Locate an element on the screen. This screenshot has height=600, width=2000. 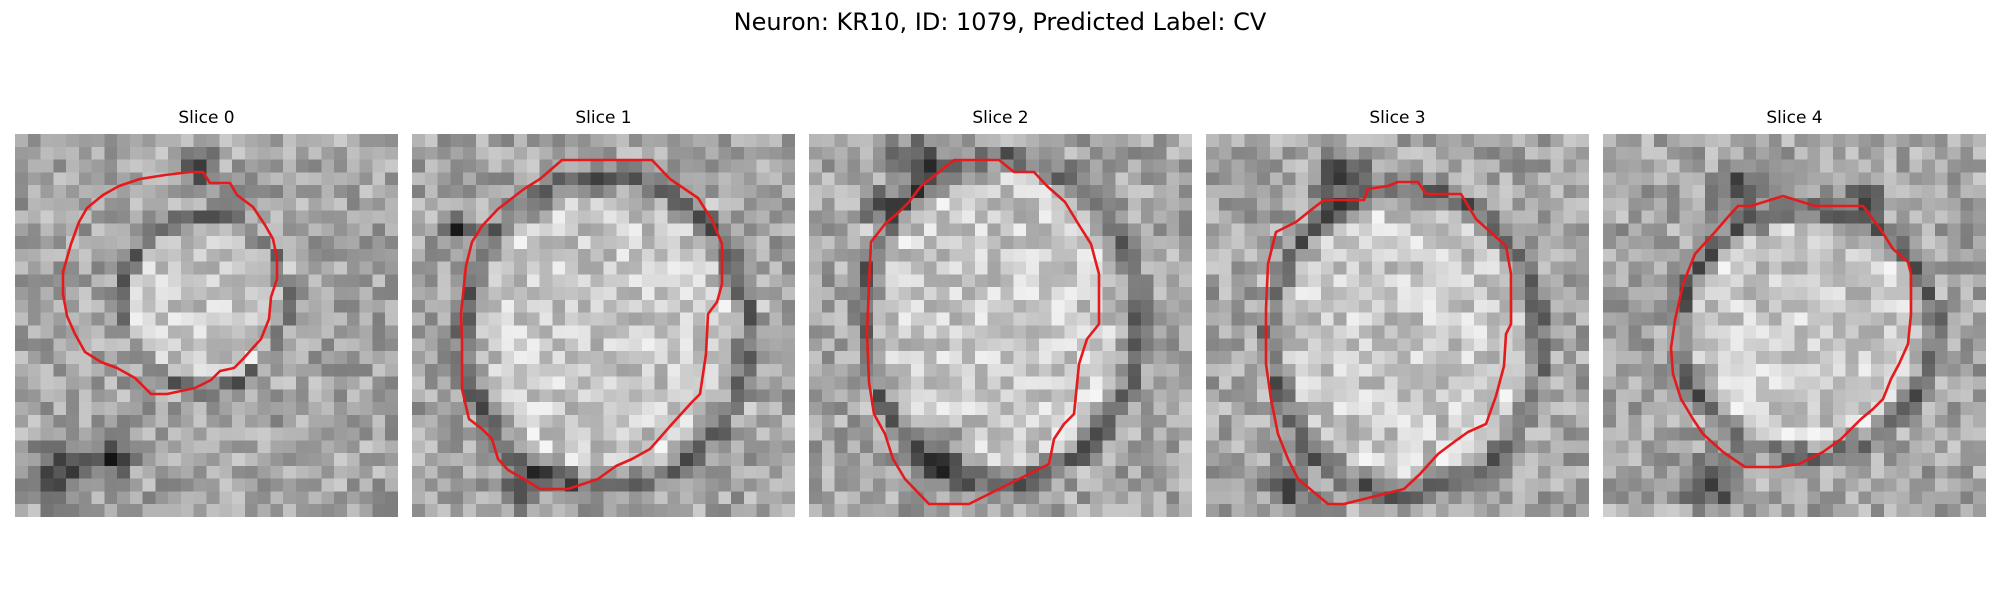
slice-1-image is located at coordinates (603, 325).